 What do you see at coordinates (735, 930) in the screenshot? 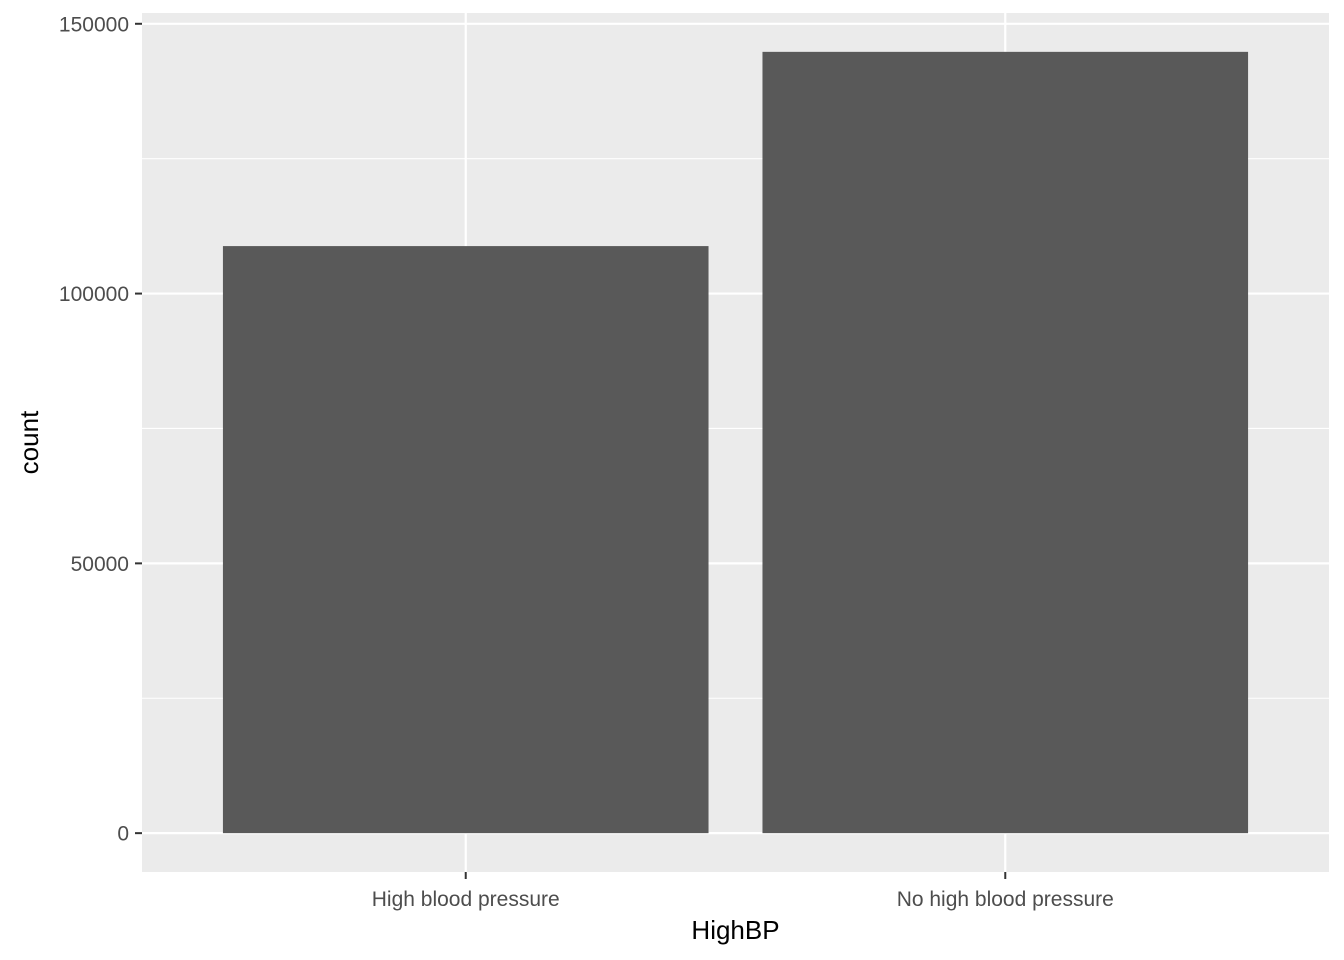
I see `x-axis-title: HighBP` at bounding box center [735, 930].